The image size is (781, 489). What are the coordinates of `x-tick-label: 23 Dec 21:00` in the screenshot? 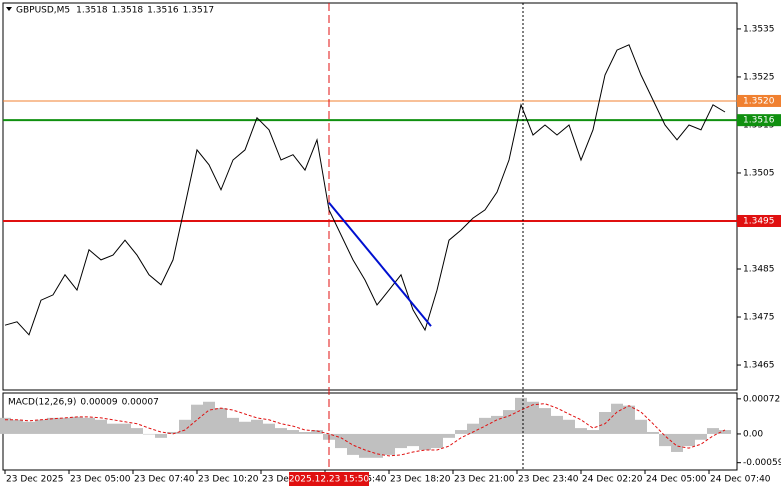 It's located at (484, 480).